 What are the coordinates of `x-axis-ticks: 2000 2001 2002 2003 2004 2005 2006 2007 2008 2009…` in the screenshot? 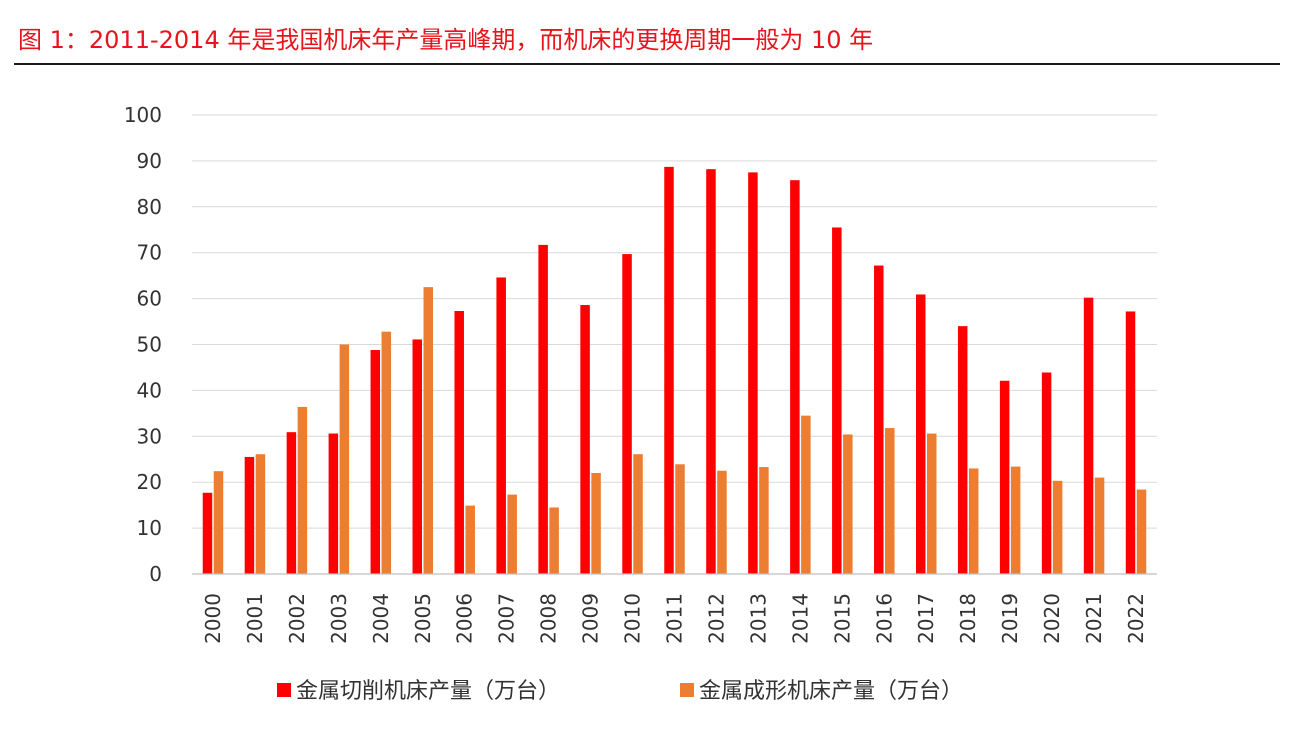 It's located at (674, 618).